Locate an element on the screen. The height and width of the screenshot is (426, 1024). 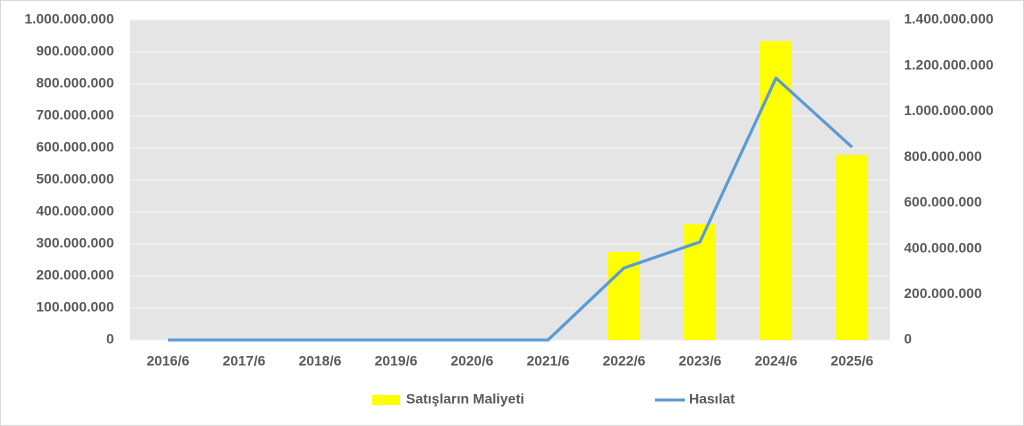
y-tick-label: 200.000.000 is located at coordinates (75, 275).